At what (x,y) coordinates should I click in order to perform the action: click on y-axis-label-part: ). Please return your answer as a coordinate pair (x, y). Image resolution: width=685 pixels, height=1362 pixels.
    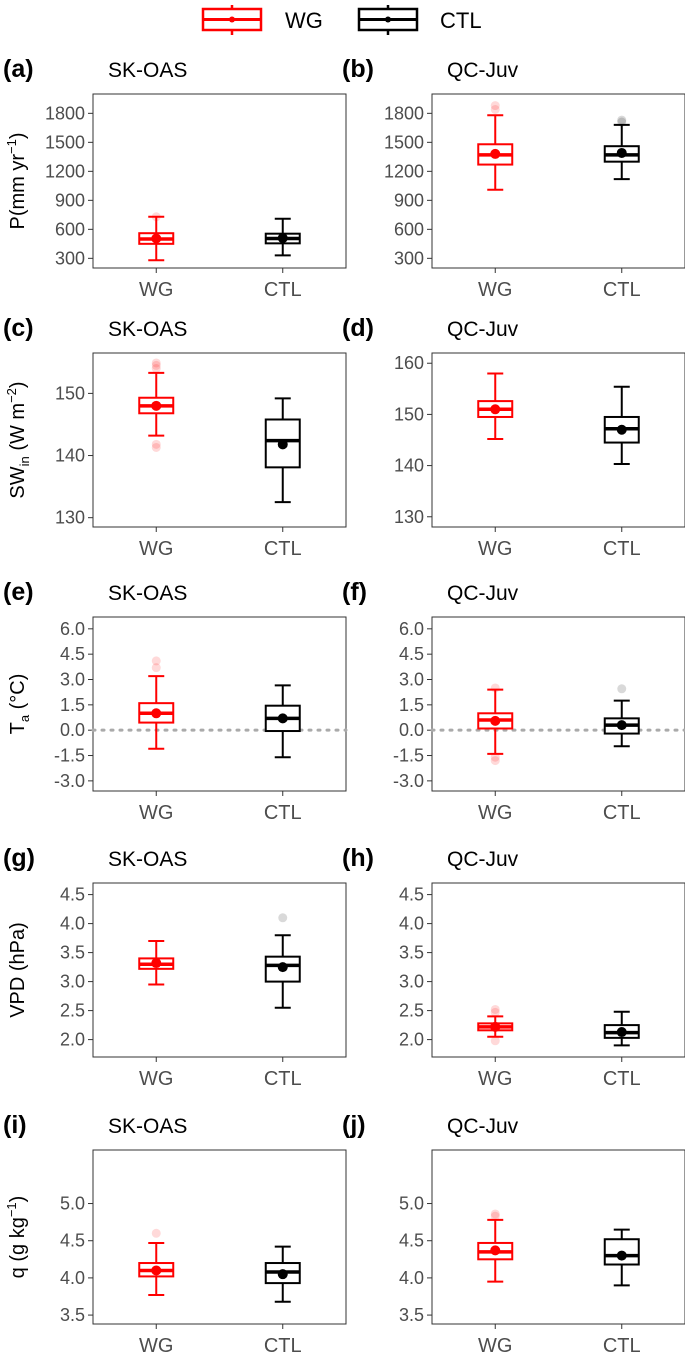
    Looking at the image, I should click on (18, 135).